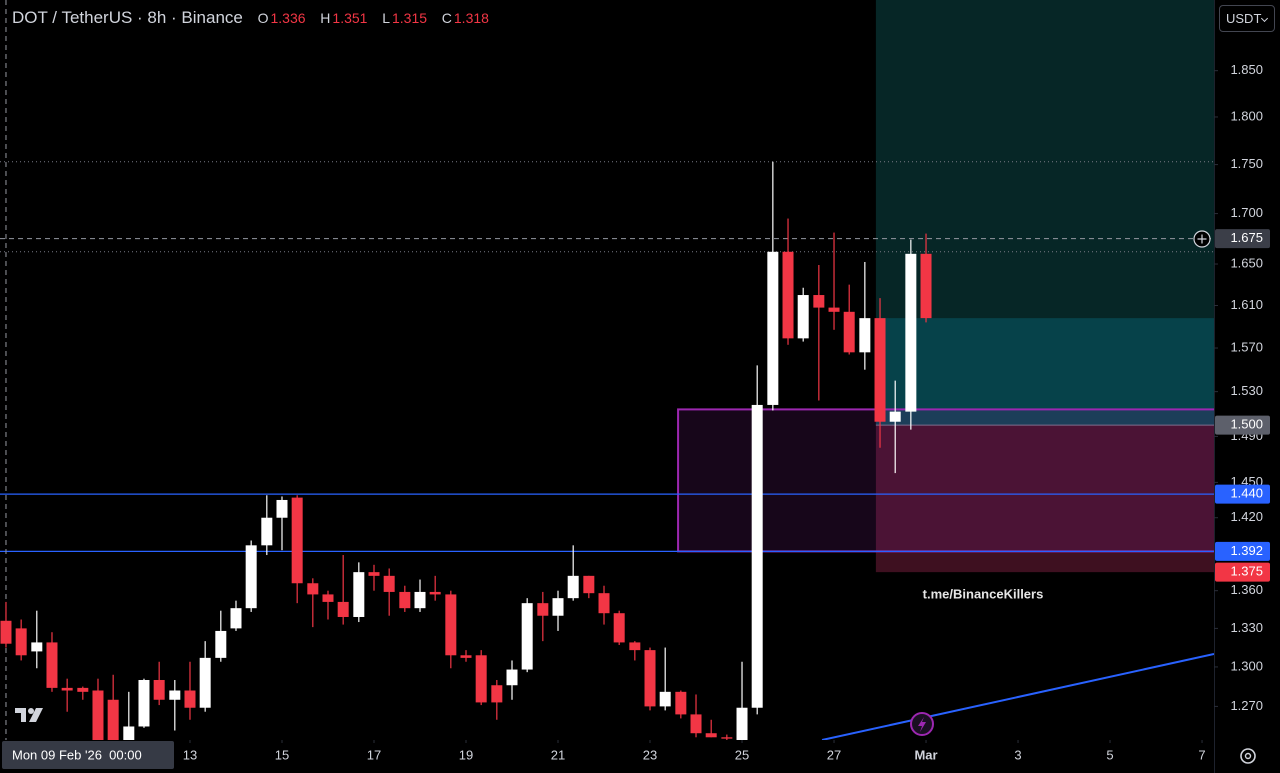 The width and height of the screenshot is (1280, 773). What do you see at coordinates (558, 754) in the screenshot?
I see `x-tick-label: 21` at bounding box center [558, 754].